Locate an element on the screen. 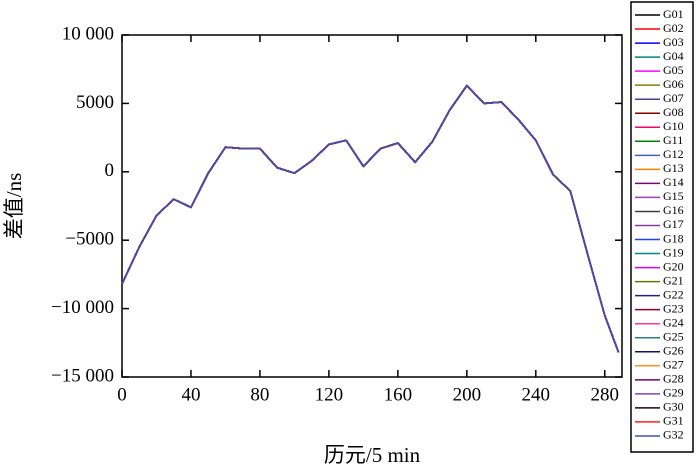 This screenshot has width=700, height=469. x-tick-label: 200 is located at coordinates (467, 394).